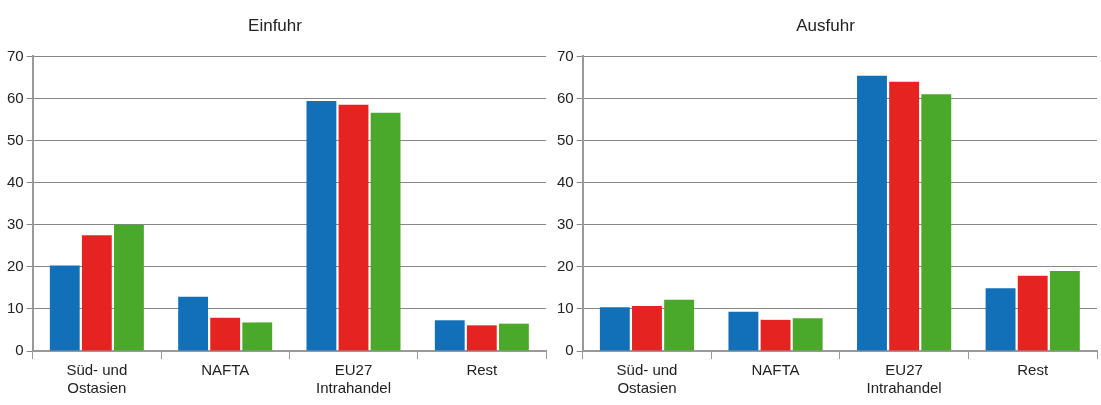 The width and height of the screenshot is (1101, 405). I want to click on chart-title: Einfuhr, so click(275, 25).